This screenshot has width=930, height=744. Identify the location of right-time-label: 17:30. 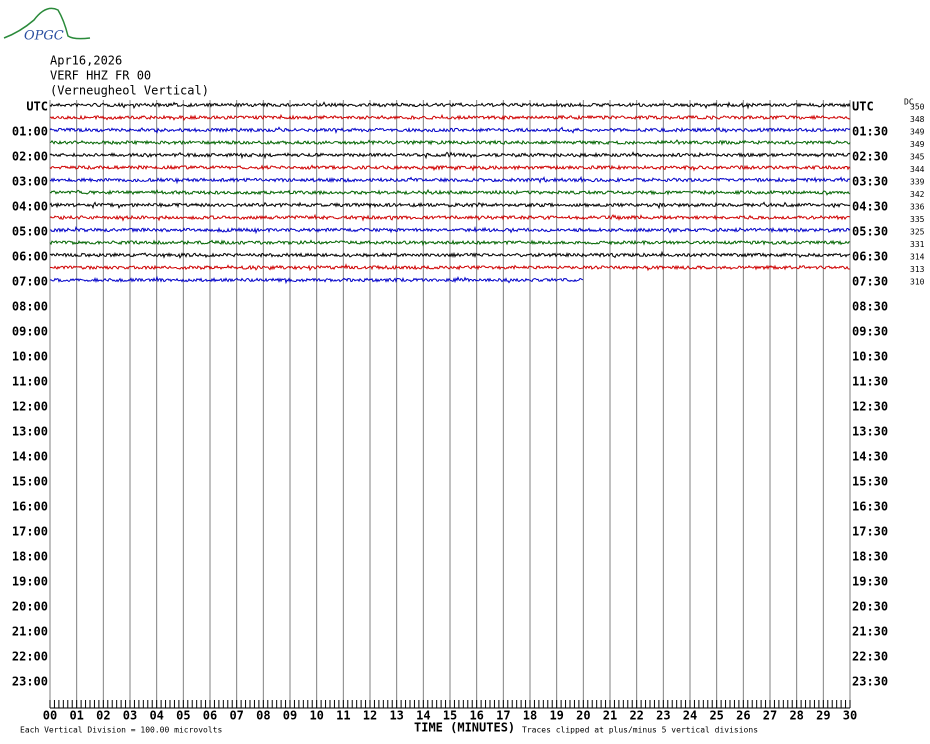
(870, 532).